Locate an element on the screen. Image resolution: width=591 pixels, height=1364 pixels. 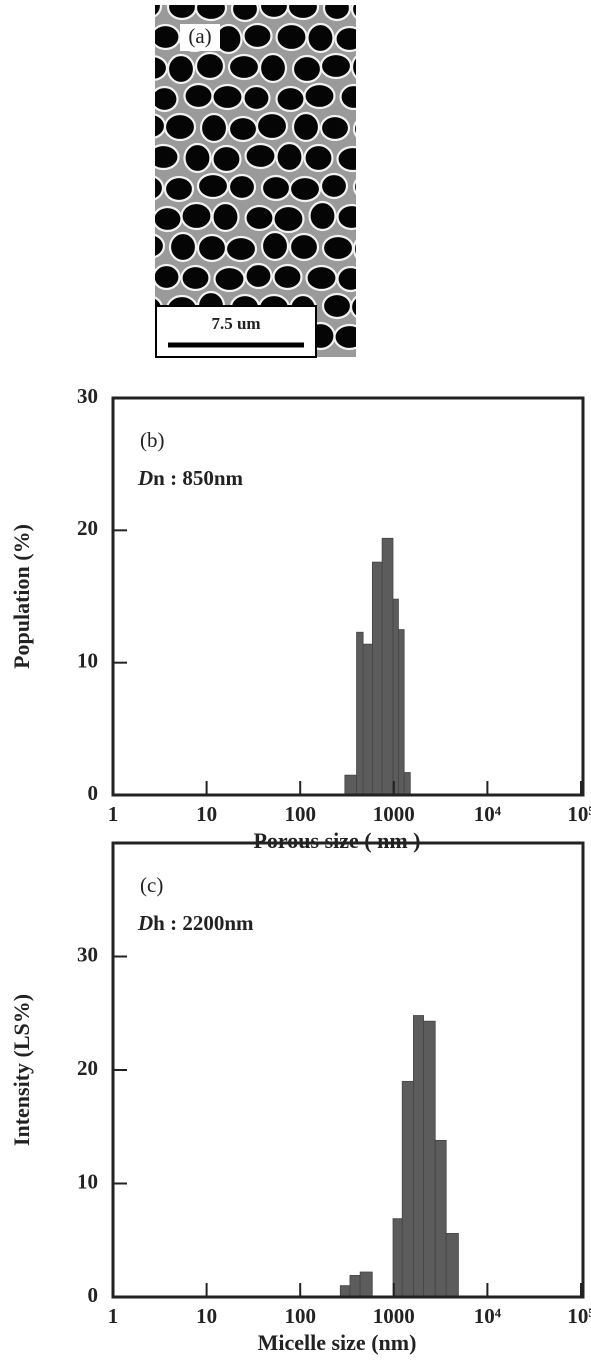
x-axis-label: Micelle size (nm) is located at coordinates (337, 1342).